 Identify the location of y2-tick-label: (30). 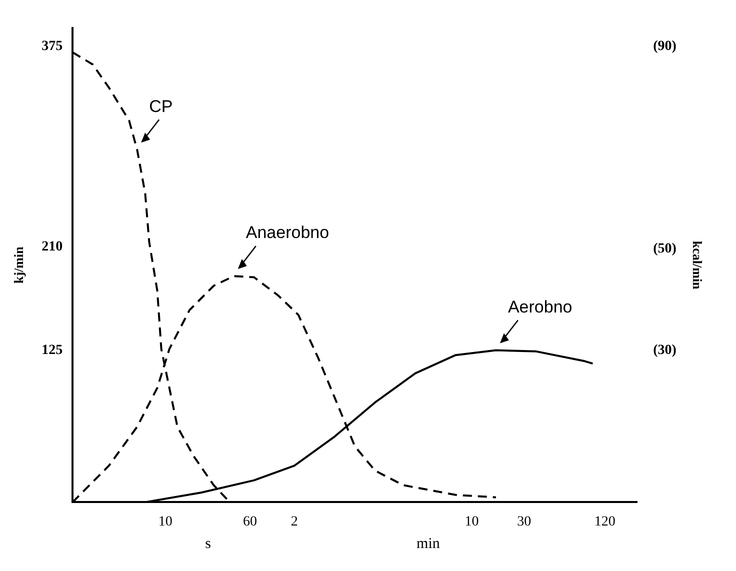
(665, 350).